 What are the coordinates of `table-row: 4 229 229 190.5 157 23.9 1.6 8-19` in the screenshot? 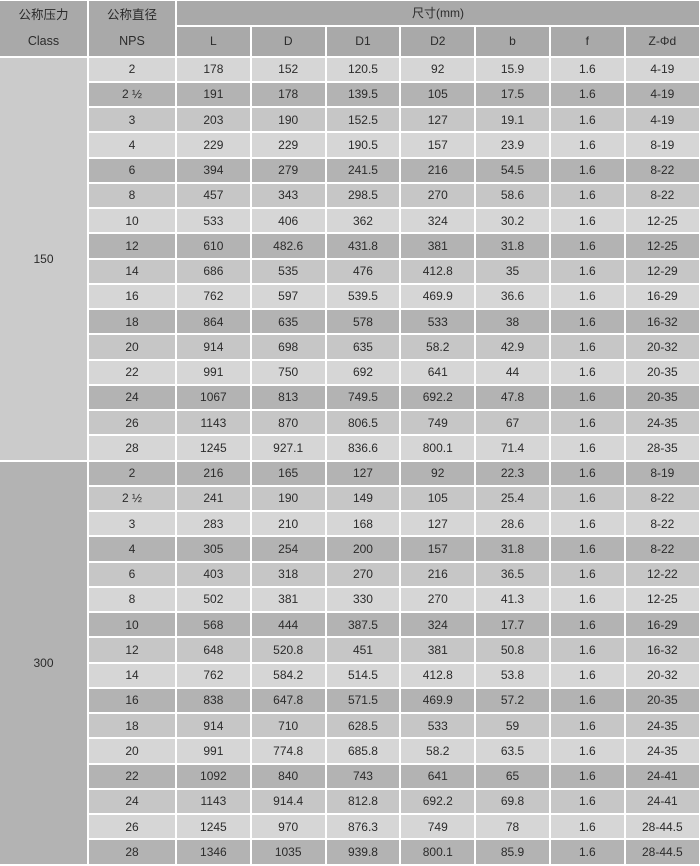 It's located at (350, 145).